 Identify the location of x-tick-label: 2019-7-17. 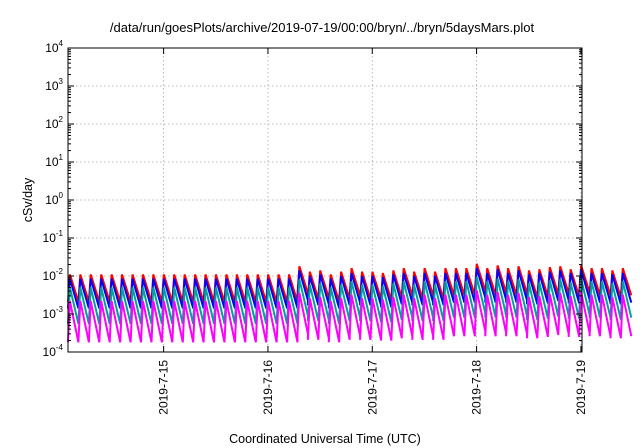
(372, 387).